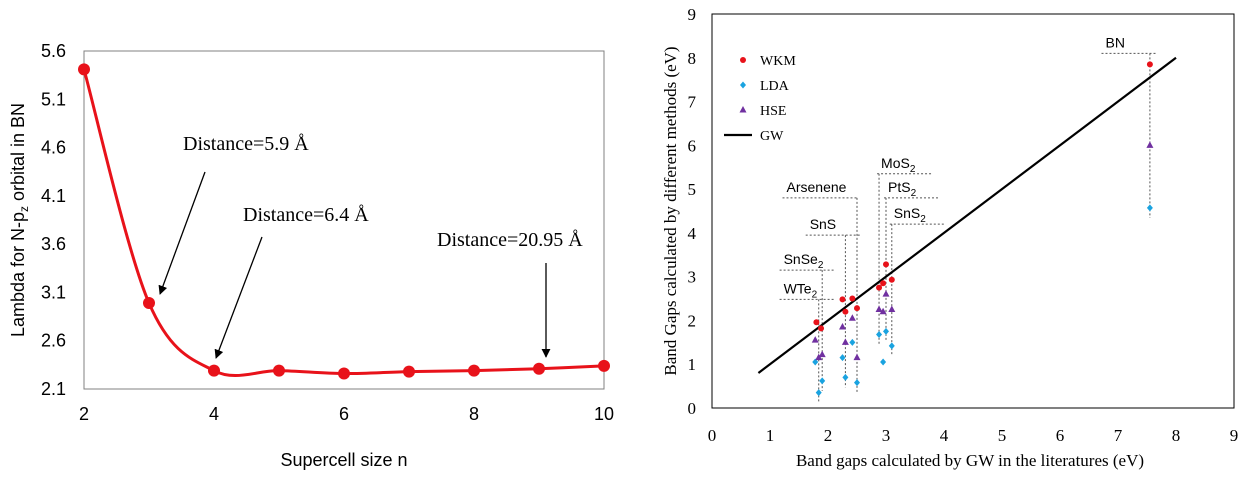 The width and height of the screenshot is (1247, 480). Describe the element at coordinates (692, 145) in the screenshot. I see `bandgap-y-tick-label: 6` at that location.